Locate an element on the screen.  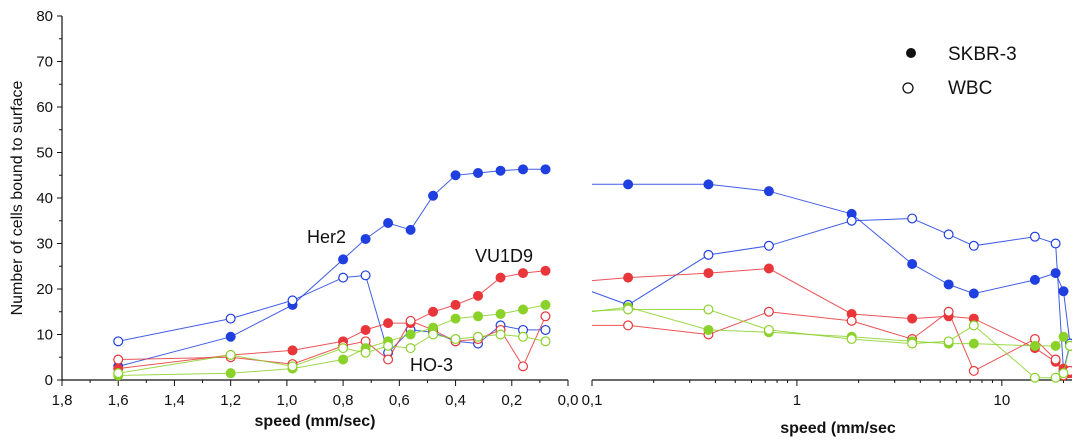
left-y-tick-label: 40 is located at coordinates (44, 198).